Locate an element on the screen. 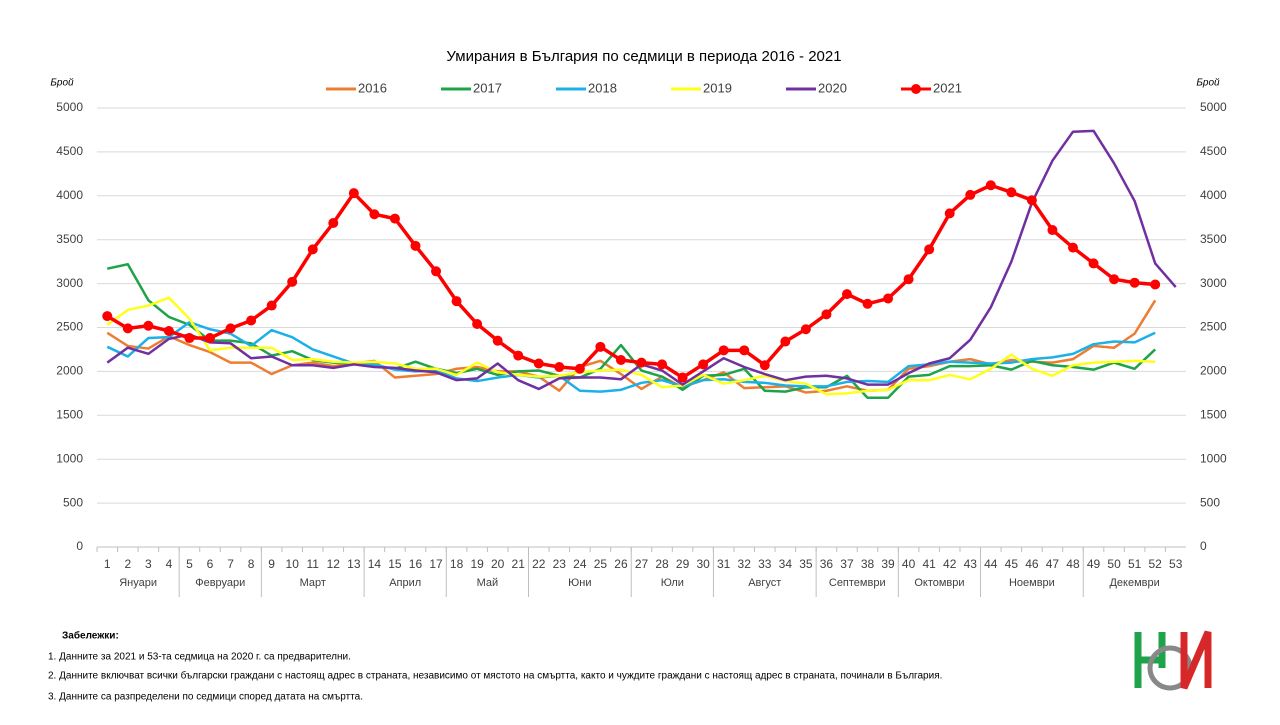 The image size is (1280, 725). x-tick-label: 32 is located at coordinates (745, 564).